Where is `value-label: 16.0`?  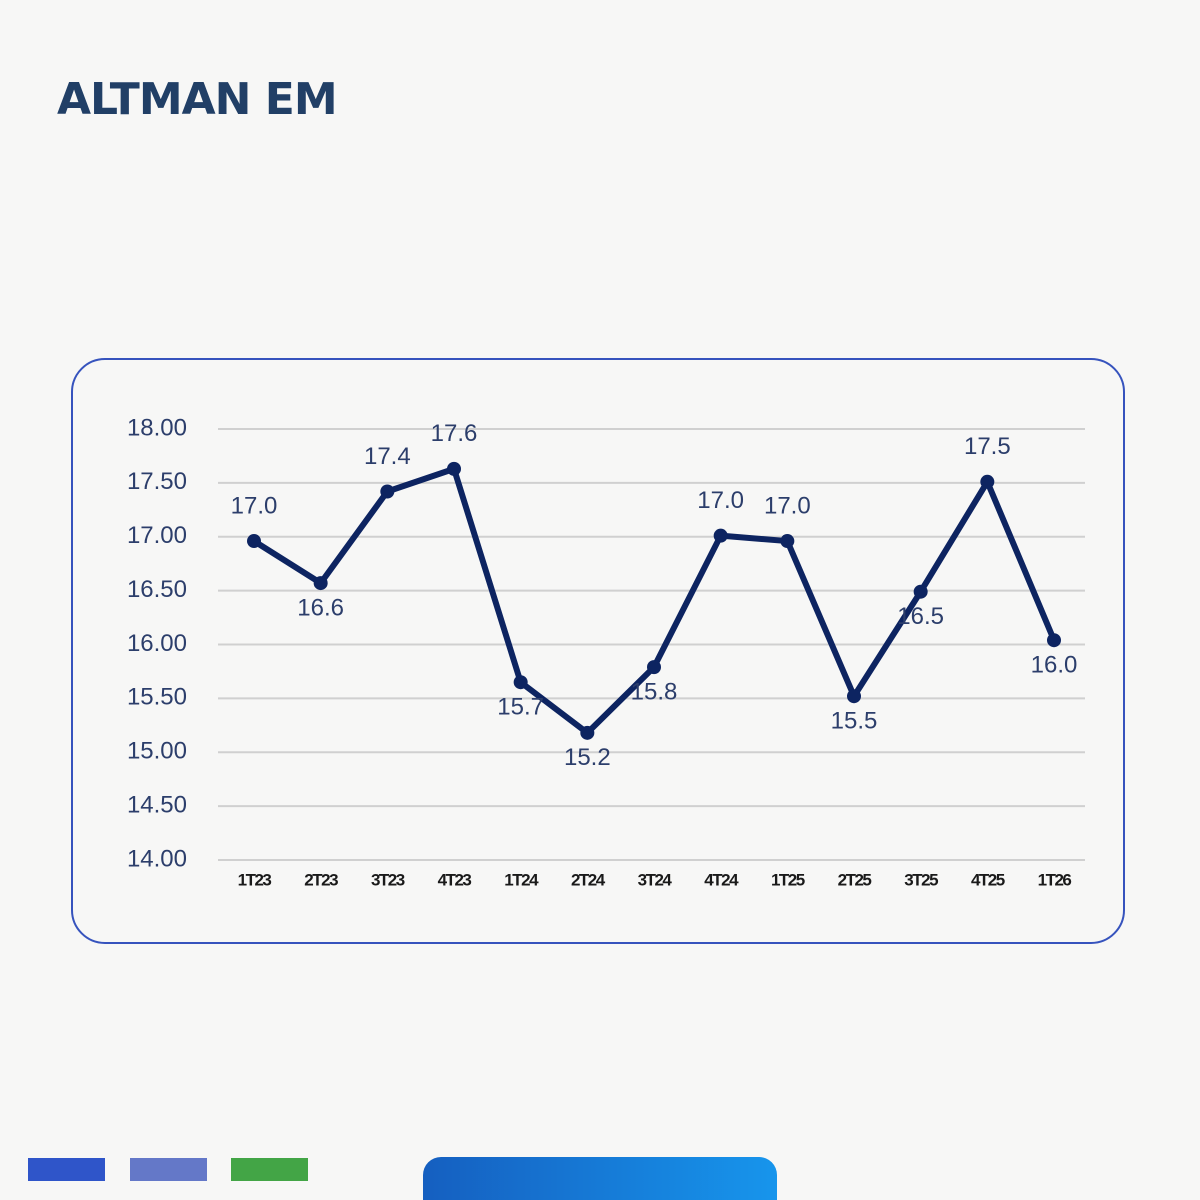 value-label: 16.0 is located at coordinates (1054, 665).